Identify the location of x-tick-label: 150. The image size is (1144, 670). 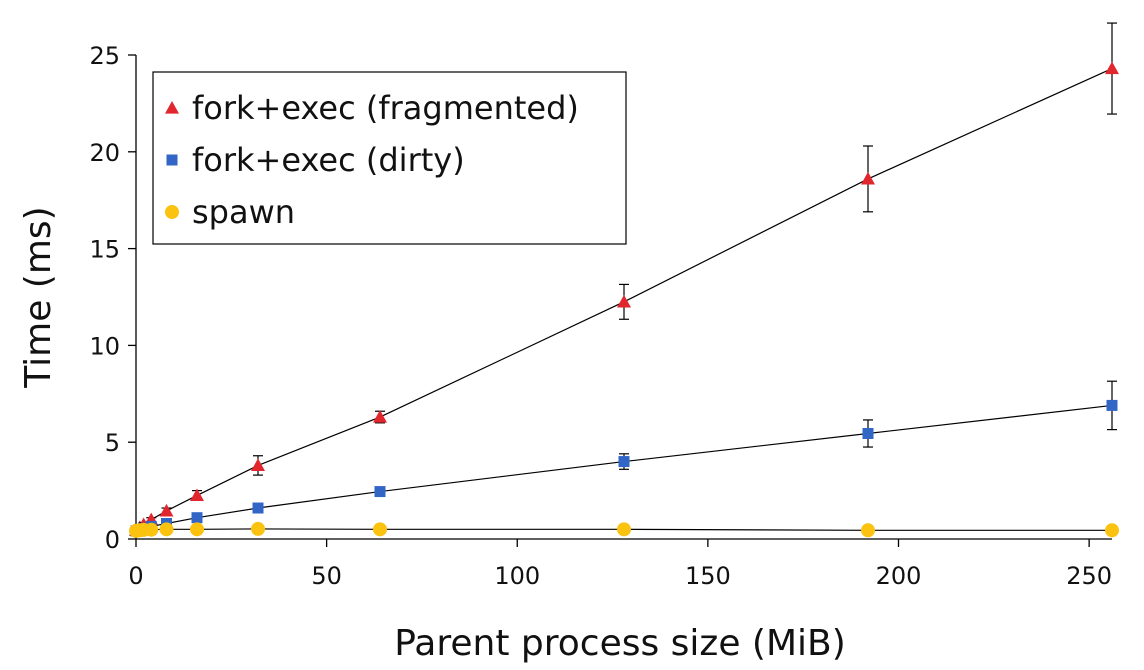
(708, 576).